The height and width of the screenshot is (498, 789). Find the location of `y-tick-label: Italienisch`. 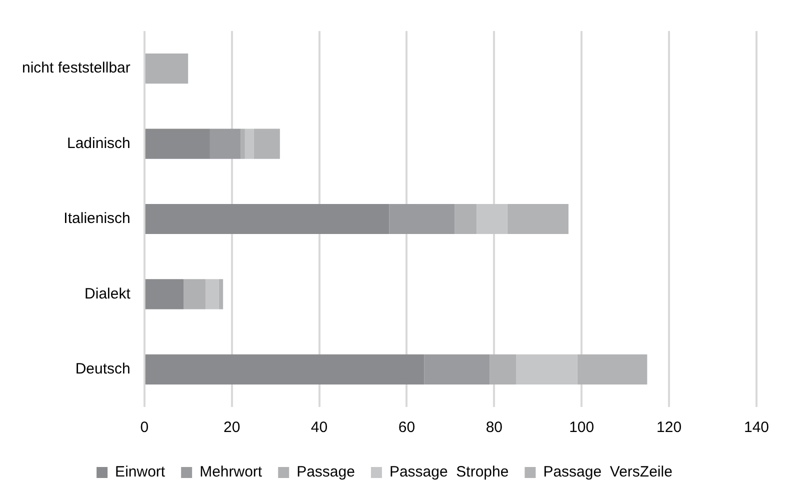

y-tick-label: Italienisch is located at coordinates (97, 219).